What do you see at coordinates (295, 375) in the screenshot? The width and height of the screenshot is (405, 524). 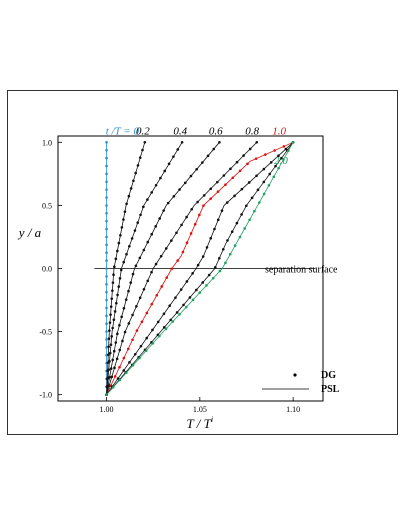 I see `legend-marker-dot` at bounding box center [295, 375].